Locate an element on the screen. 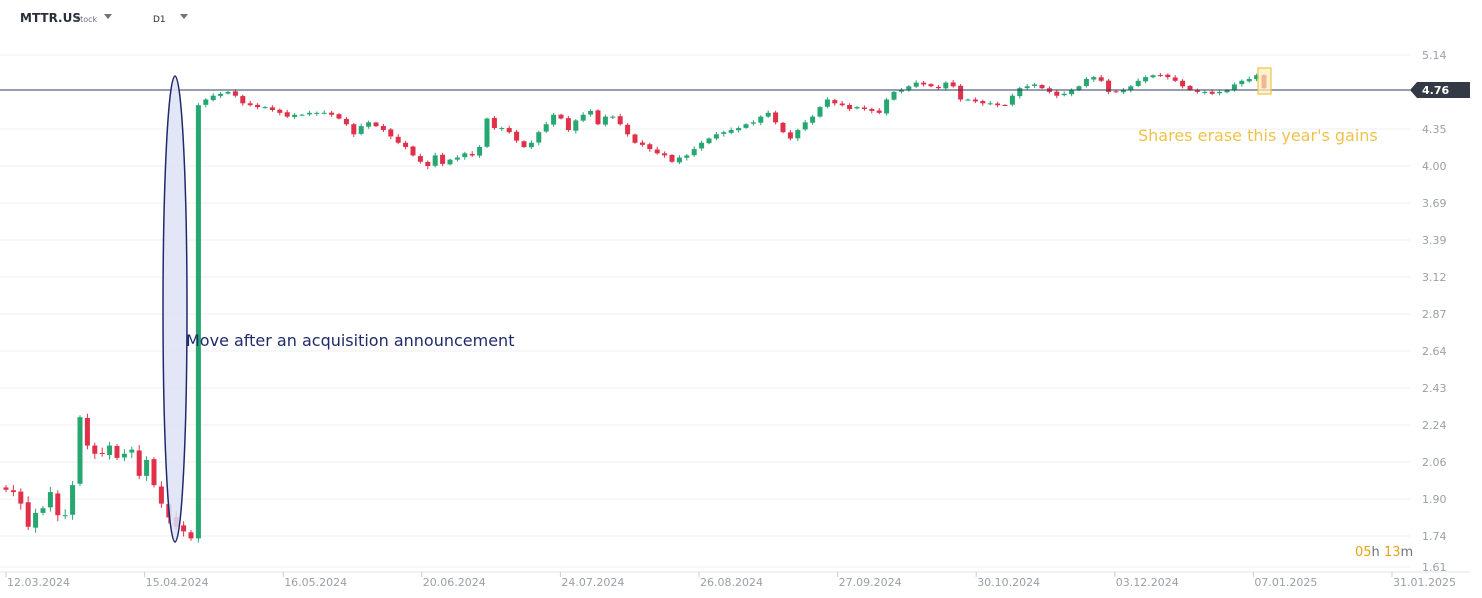  x-tick-label: 30.10.2024 is located at coordinates (1008, 582).